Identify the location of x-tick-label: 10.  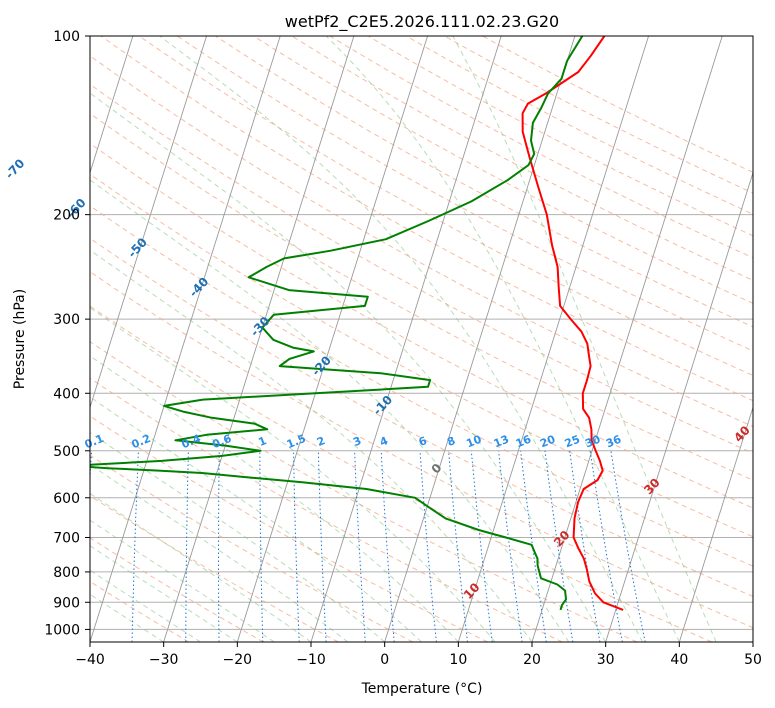
(458, 660).